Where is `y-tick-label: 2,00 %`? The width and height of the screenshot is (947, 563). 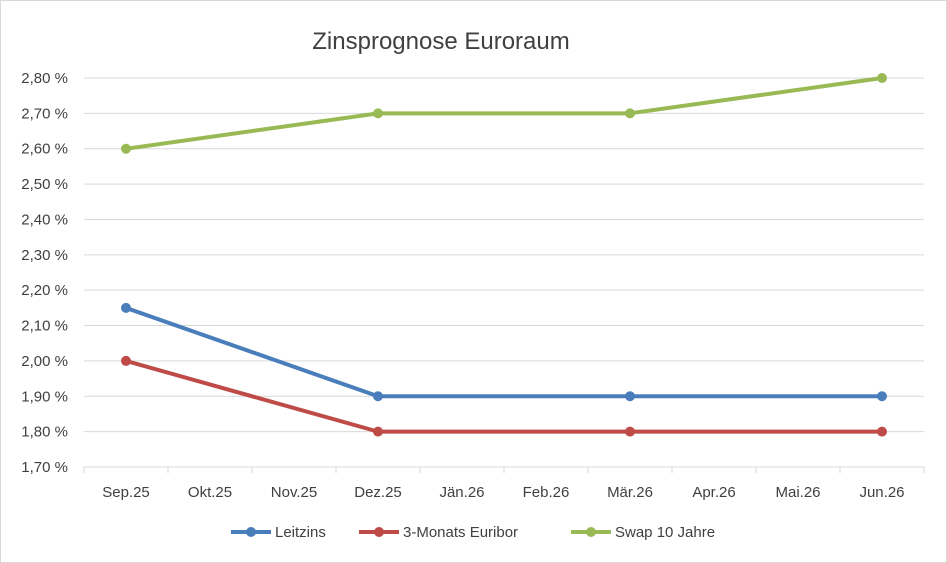
y-tick-label: 2,00 % is located at coordinates (44, 361).